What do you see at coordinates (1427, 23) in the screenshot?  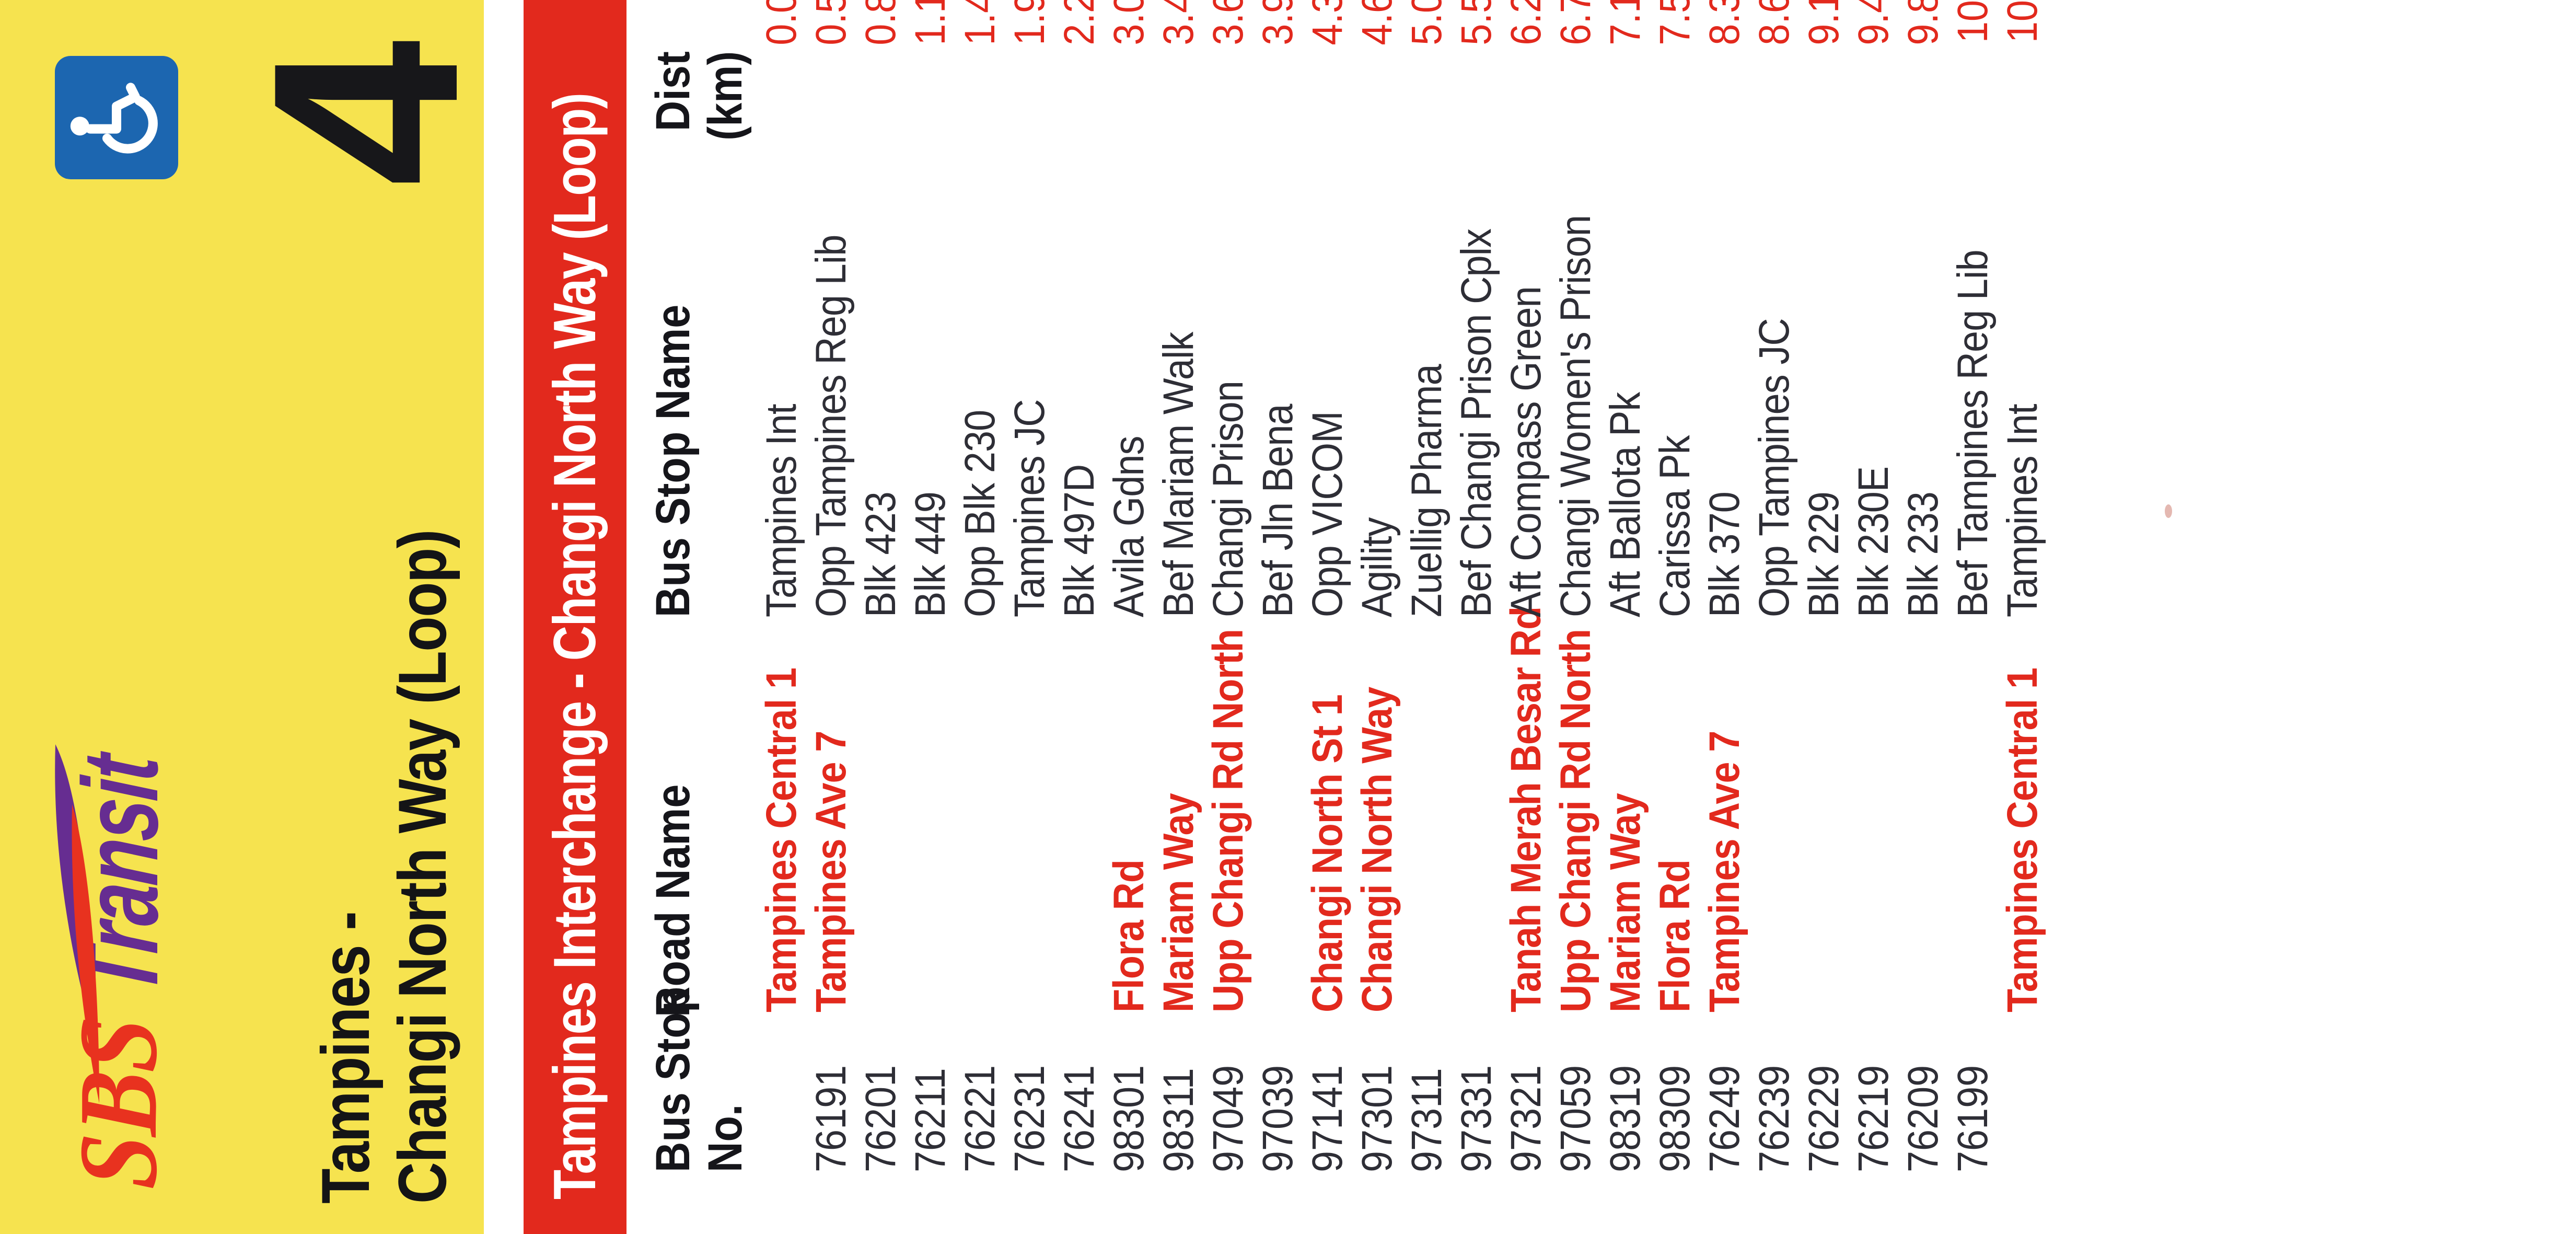 I see `distance-km: 5.0` at bounding box center [1427, 23].